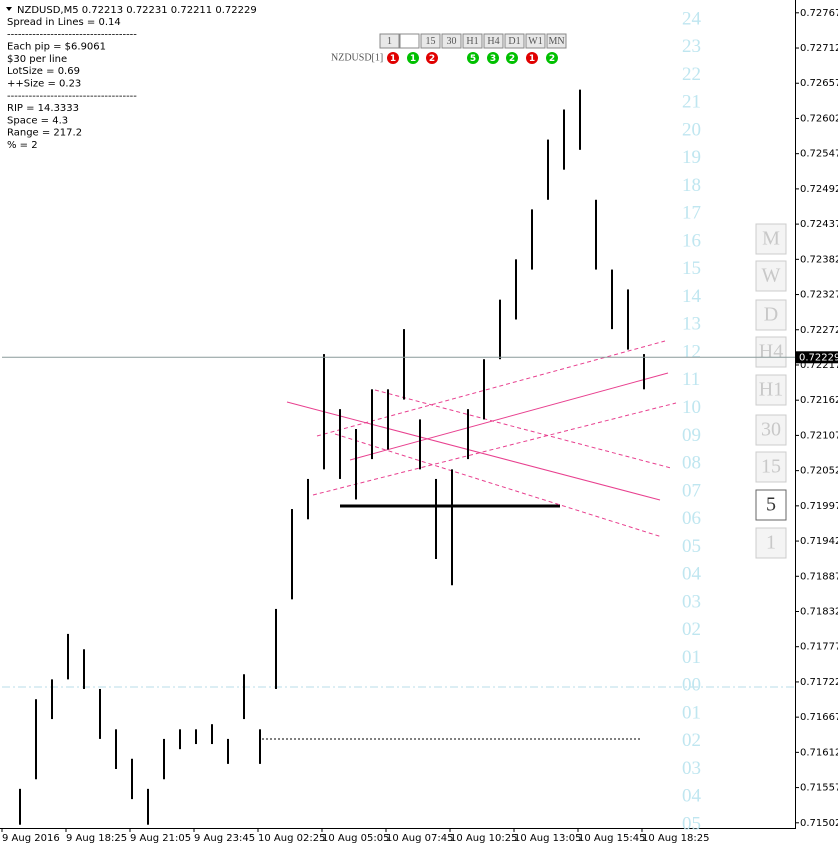 This screenshot has width=838, height=848. What do you see at coordinates (691, 46) in the screenshot?
I see `level-label: 23` at bounding box center [691, 46].